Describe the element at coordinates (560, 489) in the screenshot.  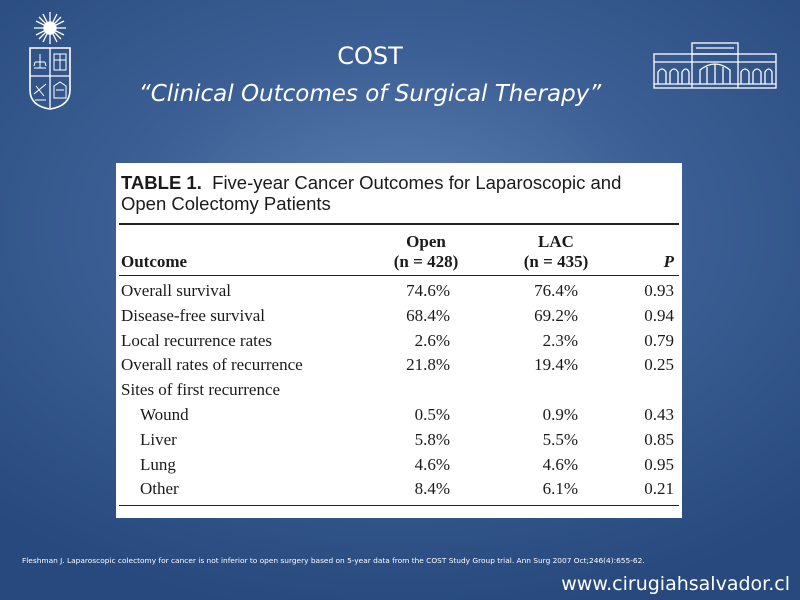
I see `cell-lac: 6.1%` at that location.